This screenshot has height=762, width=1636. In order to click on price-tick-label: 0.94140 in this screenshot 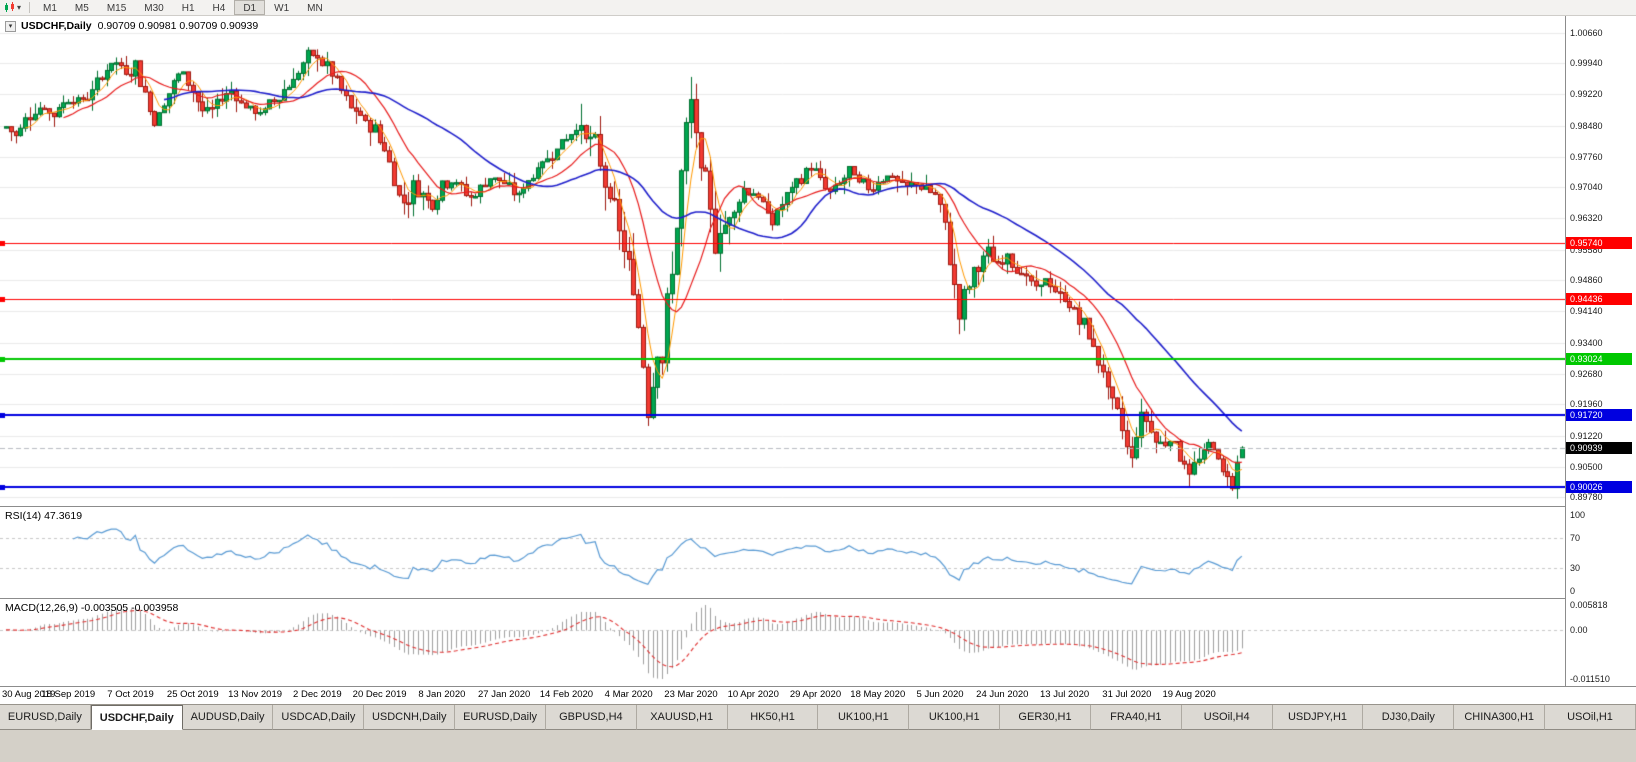, I will do `click(1586, 311)`.